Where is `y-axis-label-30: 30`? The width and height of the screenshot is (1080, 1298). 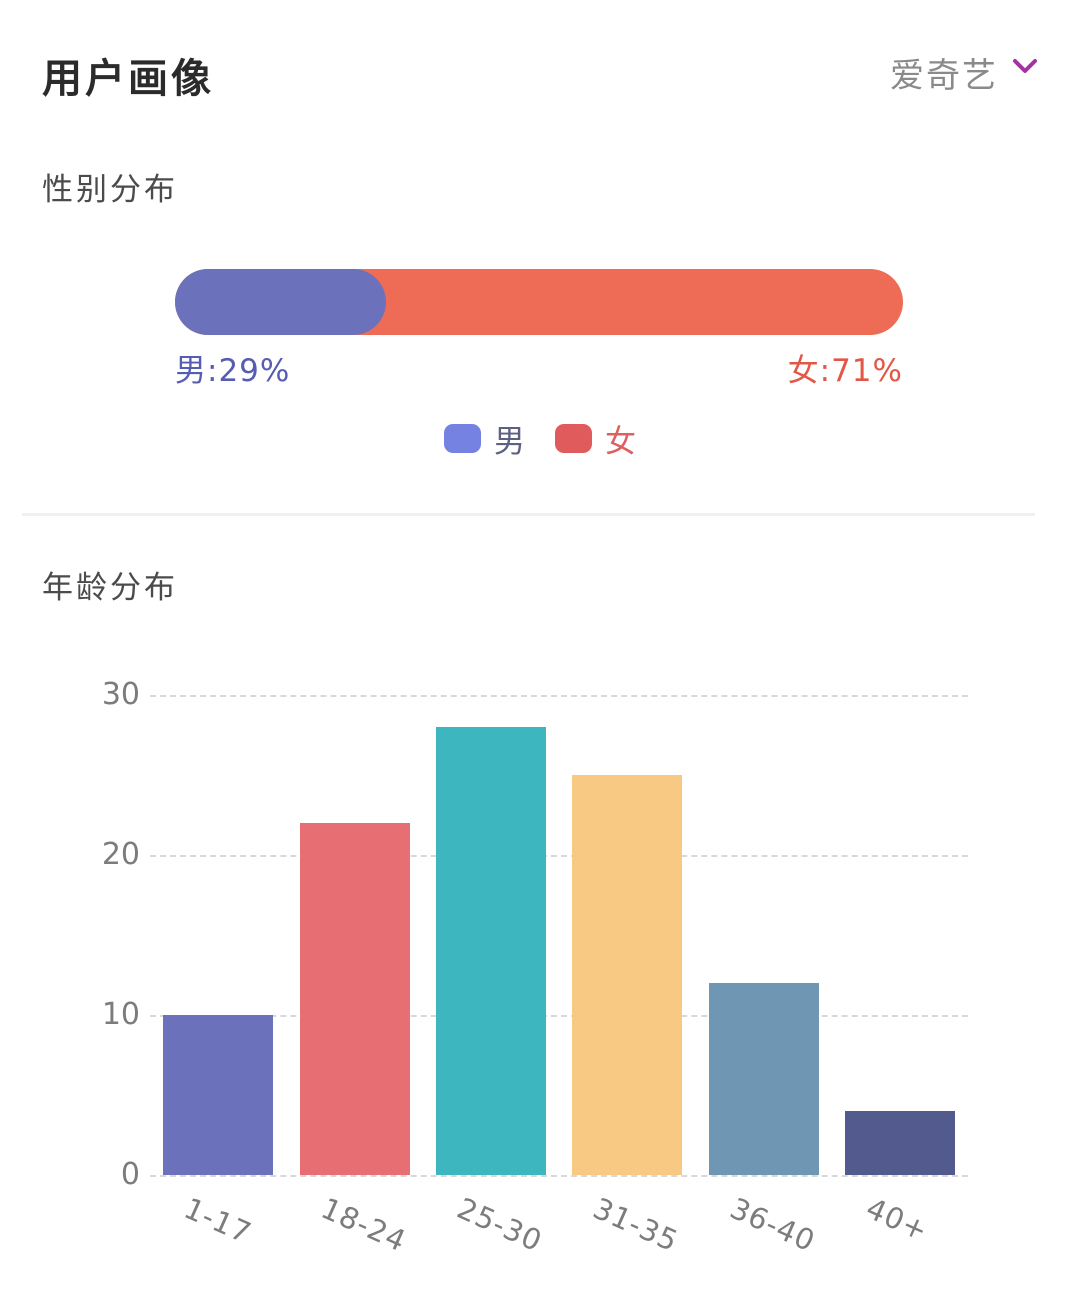 y-axis-label-30: 30 is located at coordinates (120, 694).